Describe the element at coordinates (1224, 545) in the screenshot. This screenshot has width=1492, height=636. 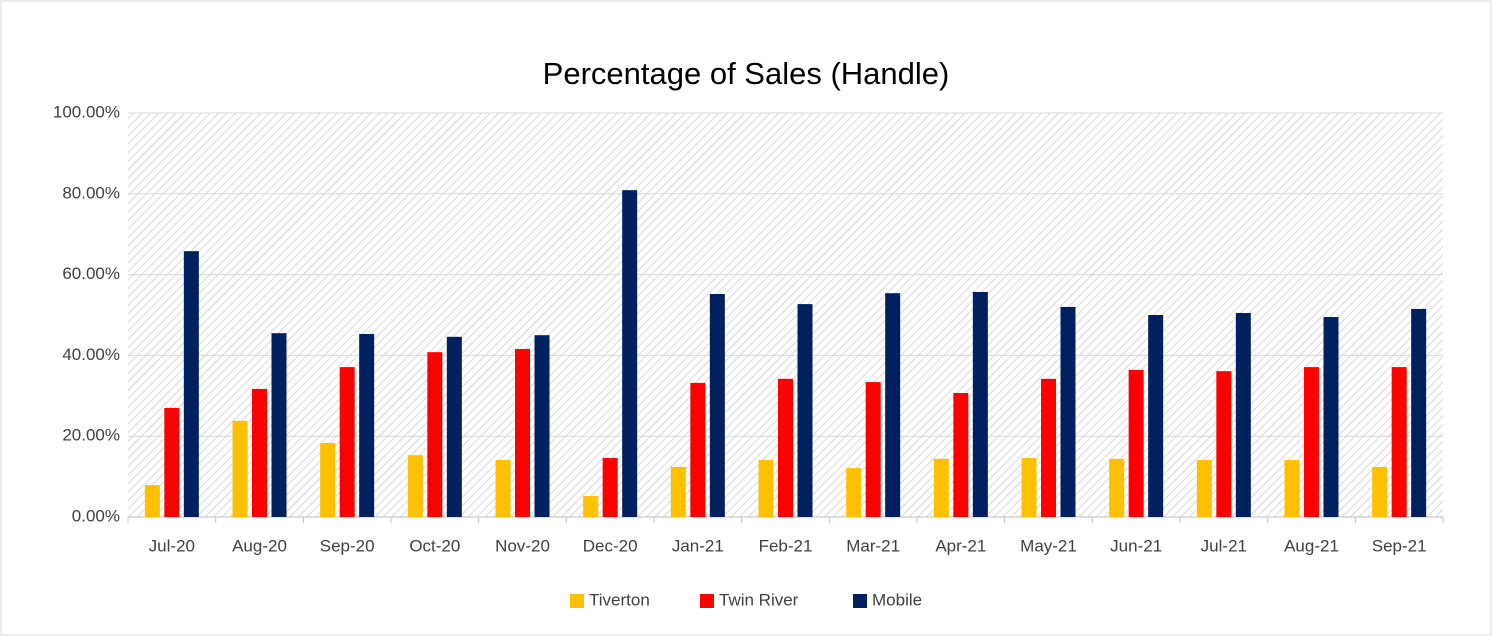
I see `x-tick-label: Jul-21` at that location.